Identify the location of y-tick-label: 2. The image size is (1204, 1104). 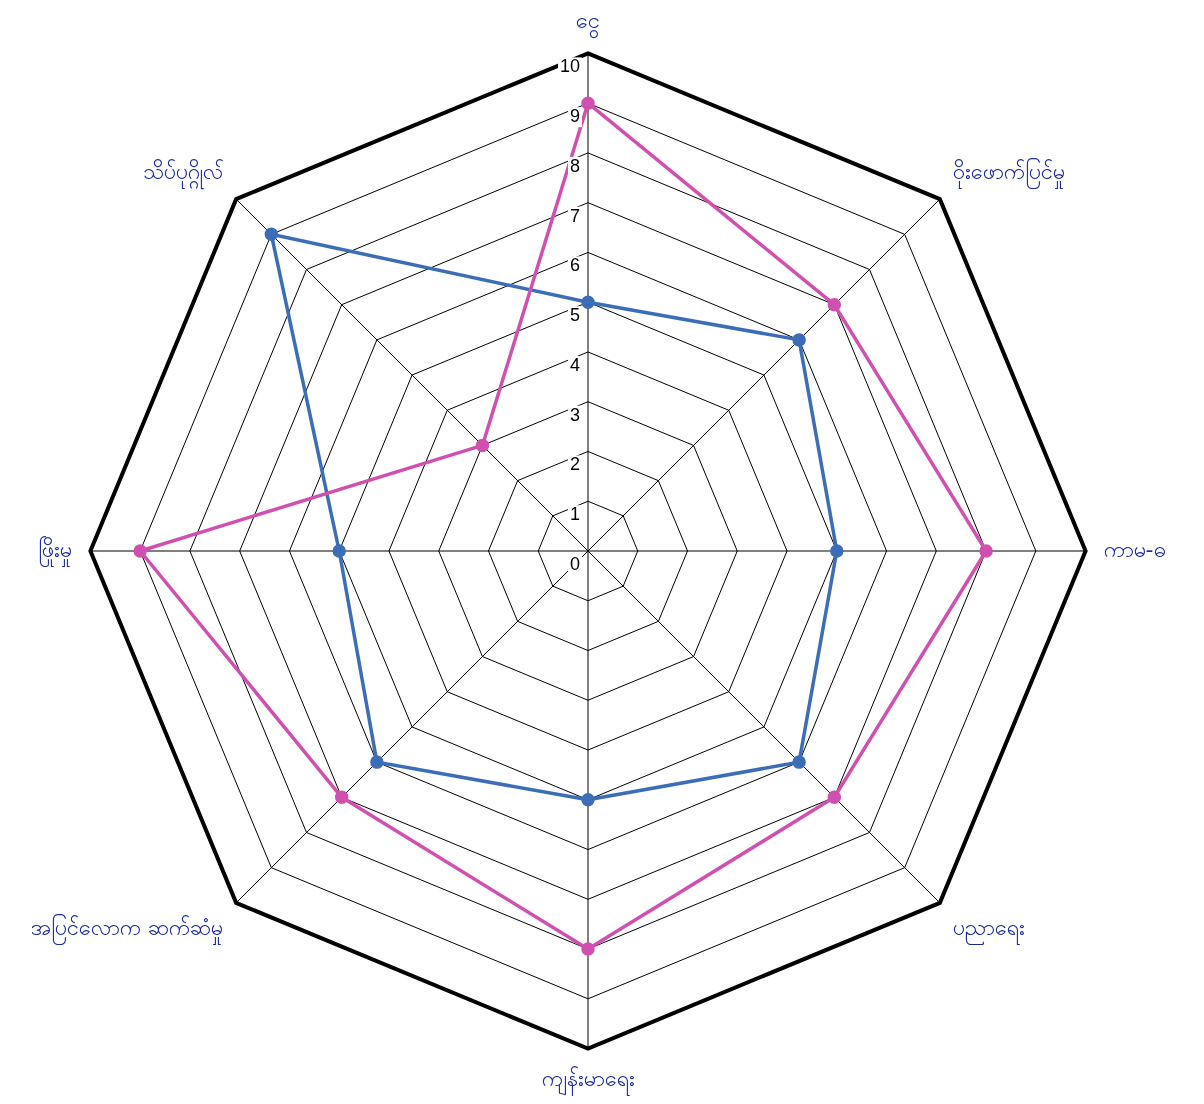
(574, 464).